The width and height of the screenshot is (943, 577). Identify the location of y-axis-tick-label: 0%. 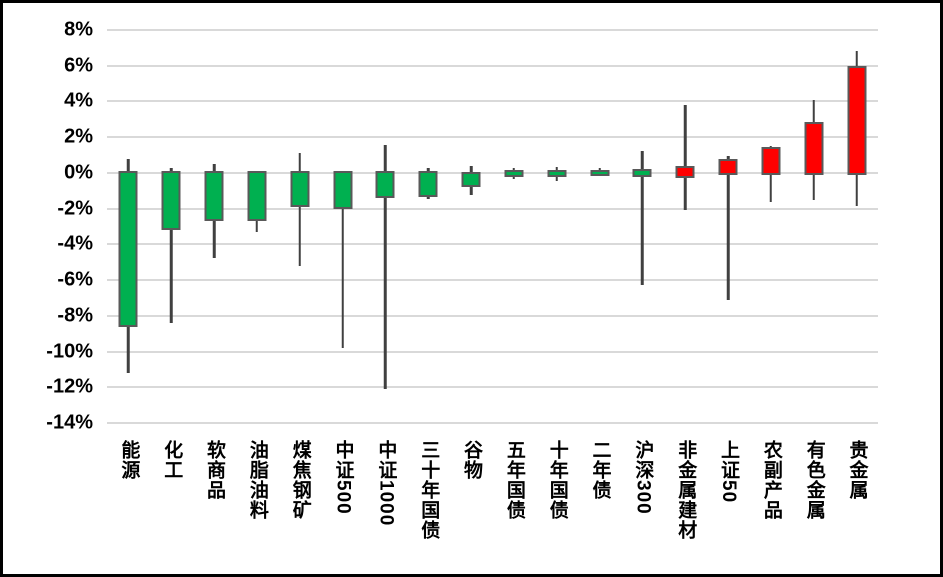
(78, 172).